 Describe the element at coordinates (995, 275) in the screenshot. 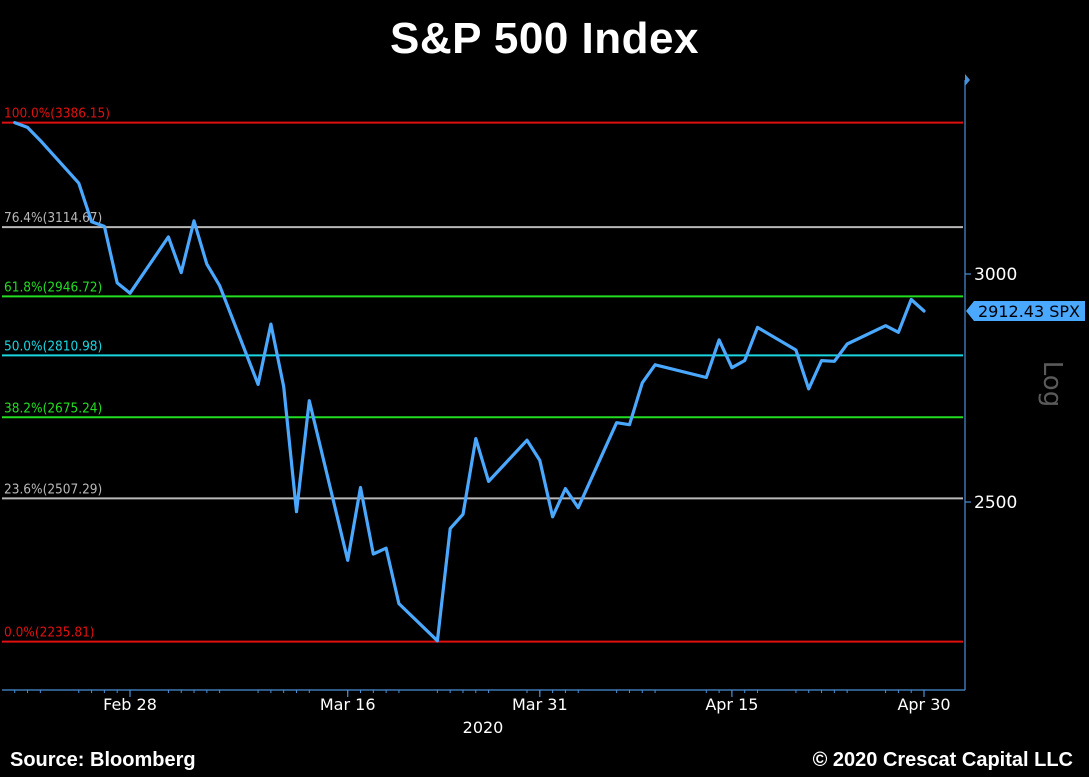

I see `y-tick-label: 3000` at that location.